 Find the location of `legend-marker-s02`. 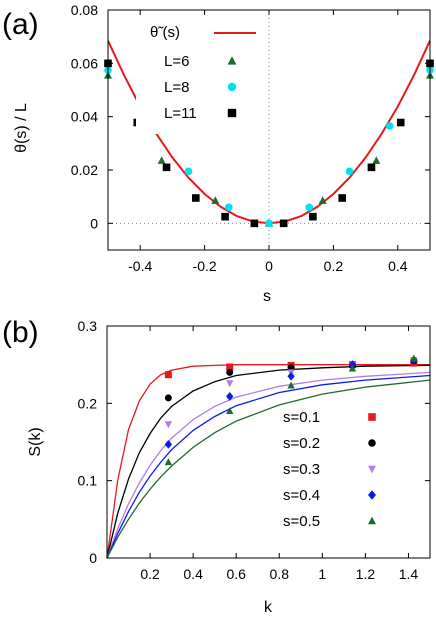

legend-marker-s02 is located at coordinates (372, 443).